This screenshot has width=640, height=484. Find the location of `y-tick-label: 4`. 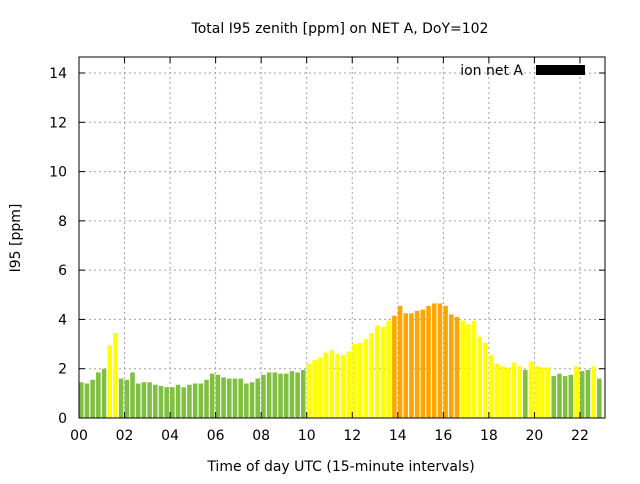

y-tick-label: 4 is located at coordinates (62, 320).